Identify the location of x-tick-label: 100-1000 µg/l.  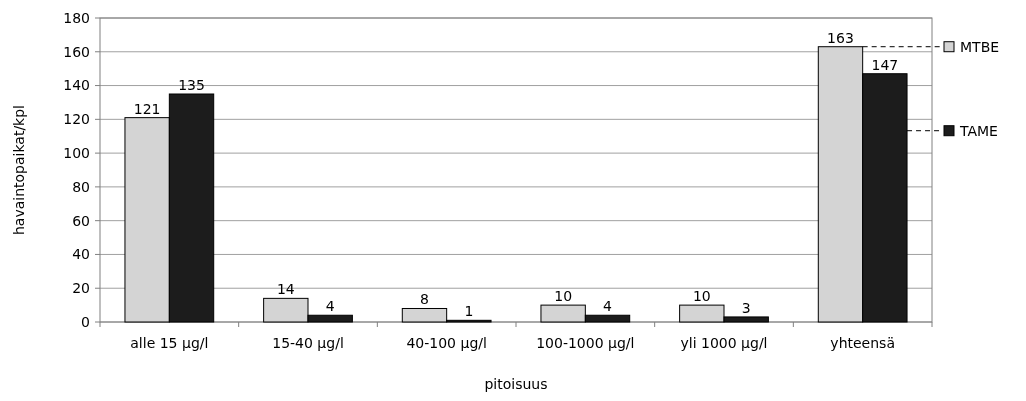
(585, 343).